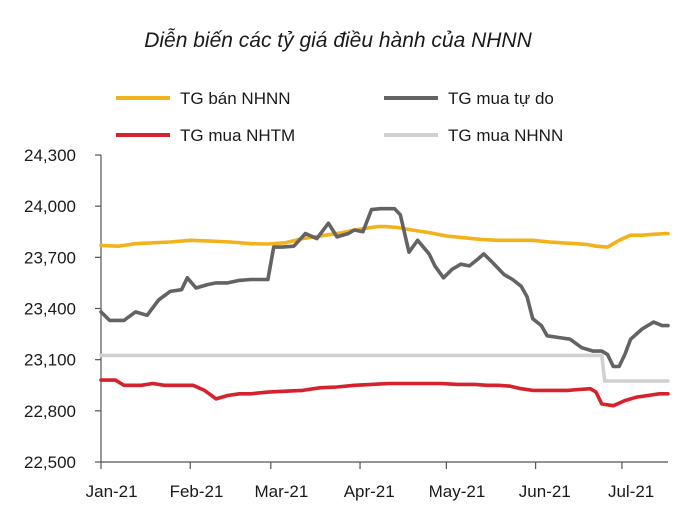  I want to click on legend-label-tg-mua-tu-do: TG mua tự do, so click(501, 98).